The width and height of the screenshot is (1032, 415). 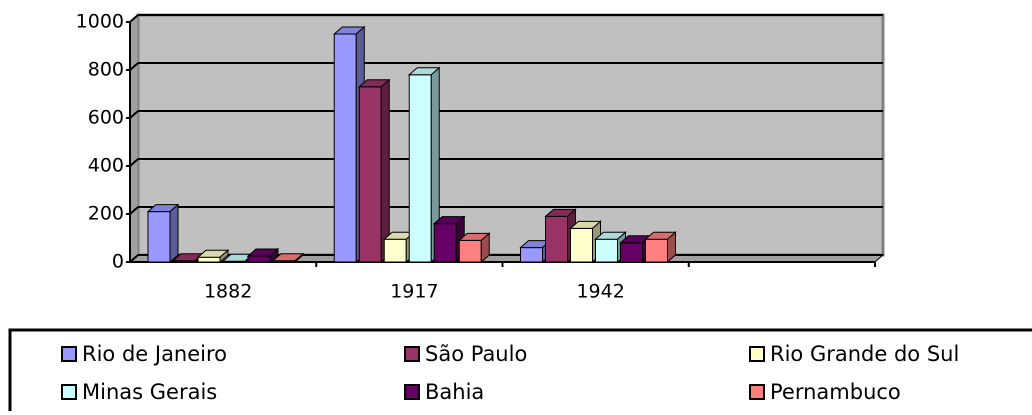 What do you see at coordinates (134, 138) in the screenshot?
I see `plot-side-wall` at bounding box center [134, 138].